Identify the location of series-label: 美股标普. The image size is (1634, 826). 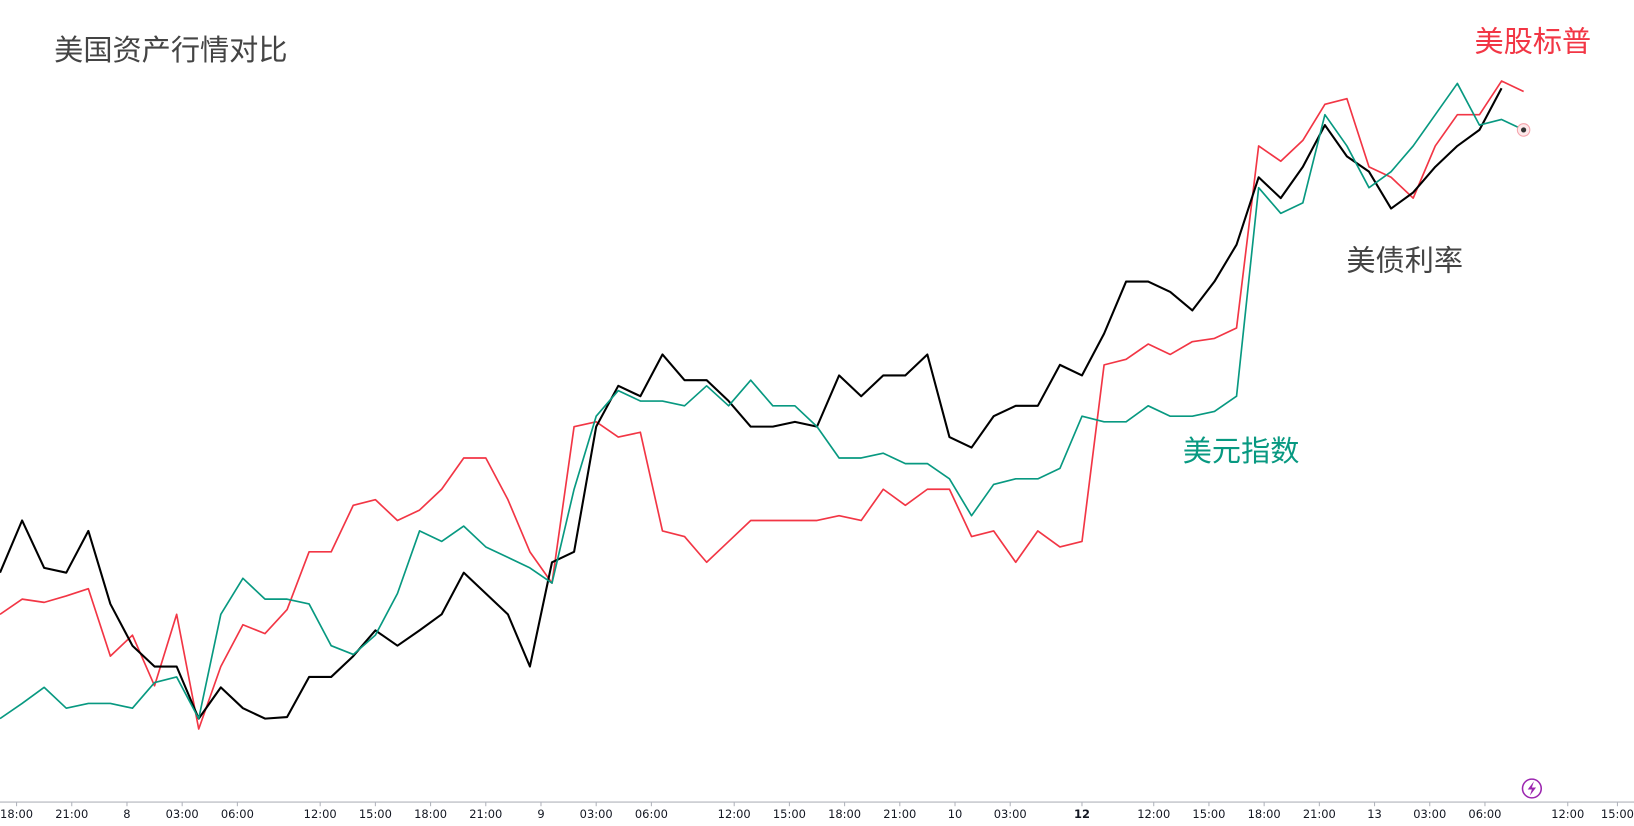
(1533, 42).